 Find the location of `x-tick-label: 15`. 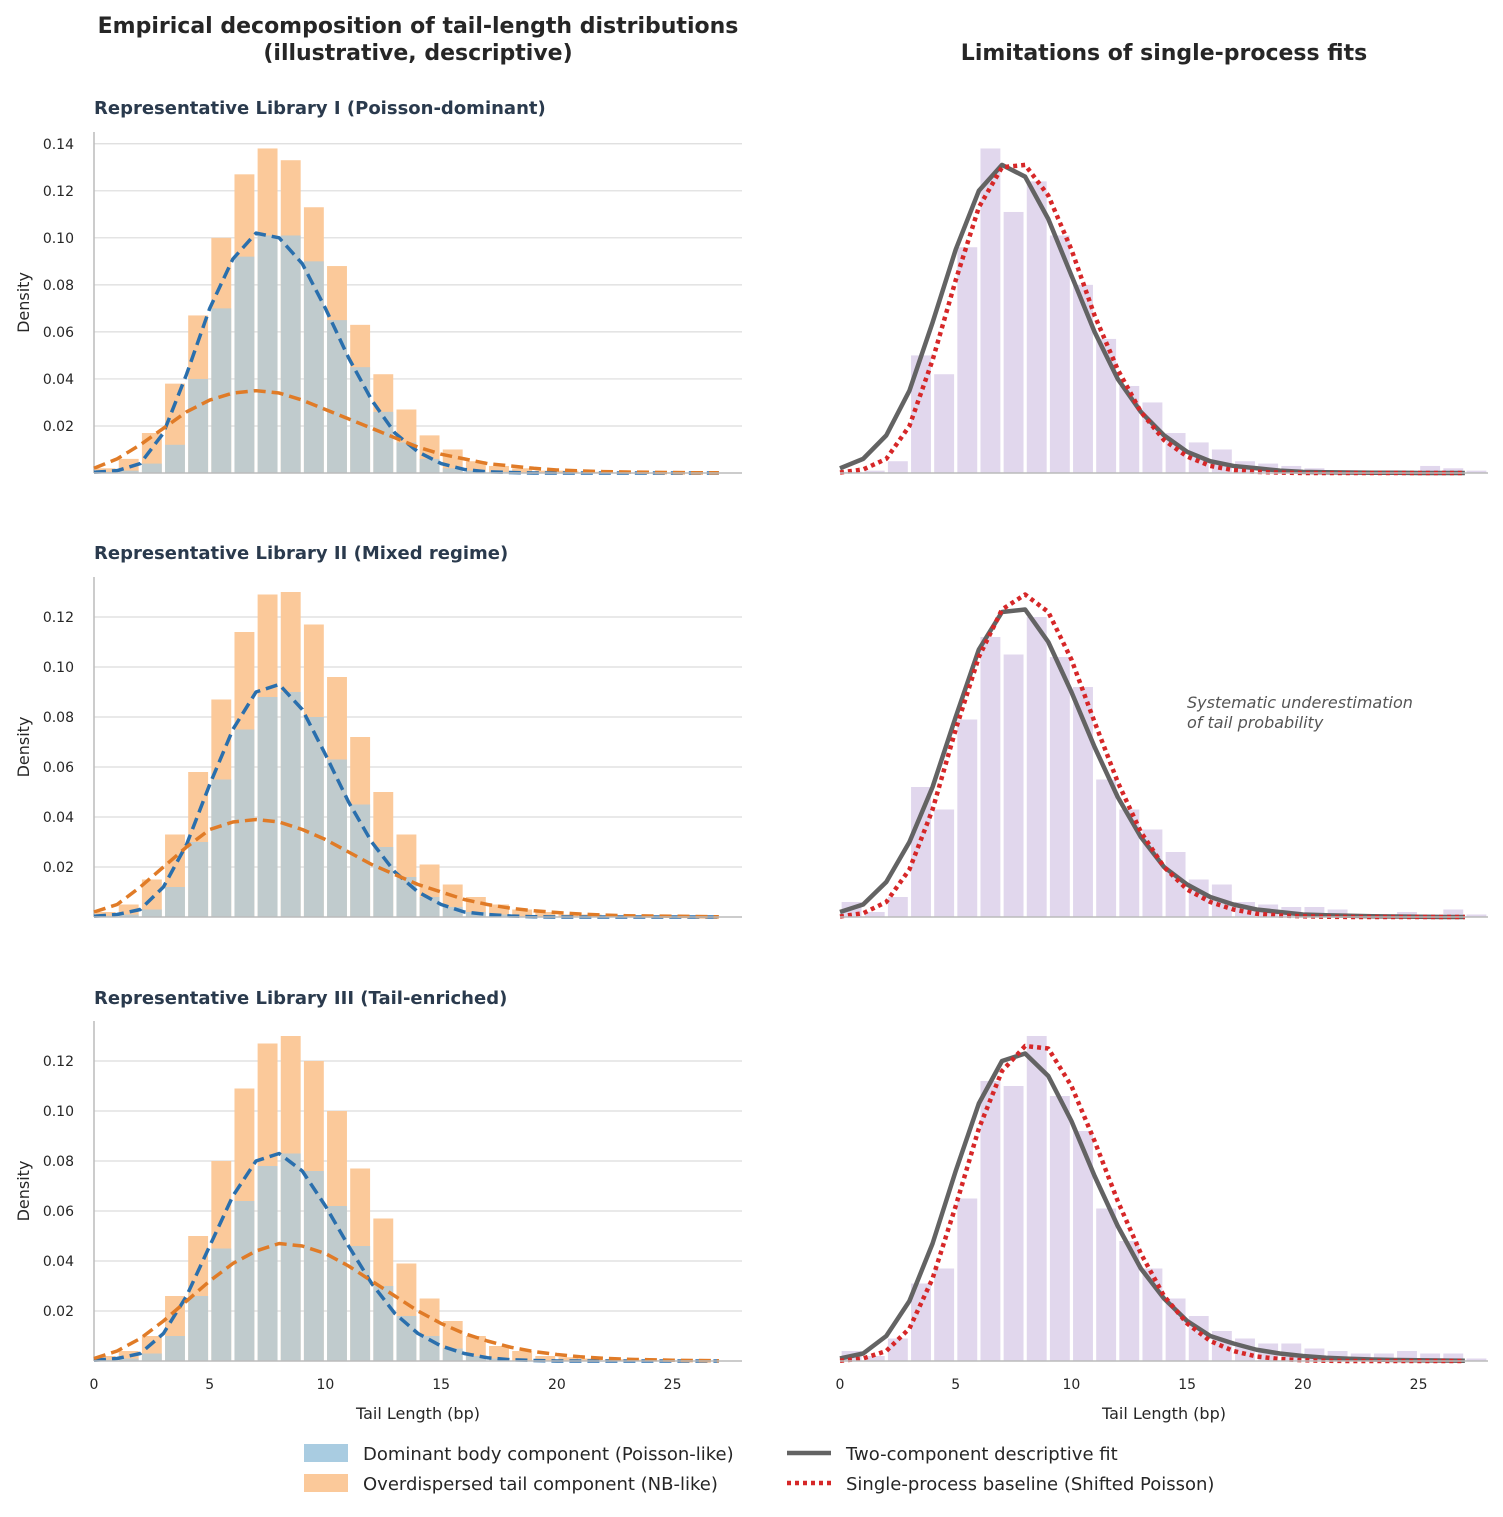

x-tick-label: 15 is located at coordinates (1187, 1385).